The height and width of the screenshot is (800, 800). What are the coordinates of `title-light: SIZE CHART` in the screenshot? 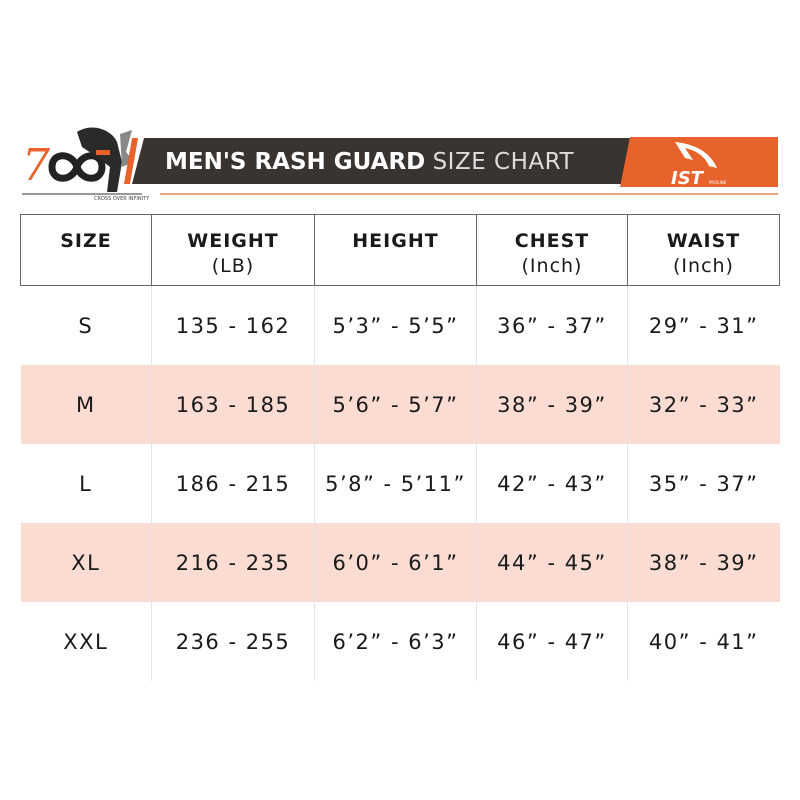 It's located at (503, 162).